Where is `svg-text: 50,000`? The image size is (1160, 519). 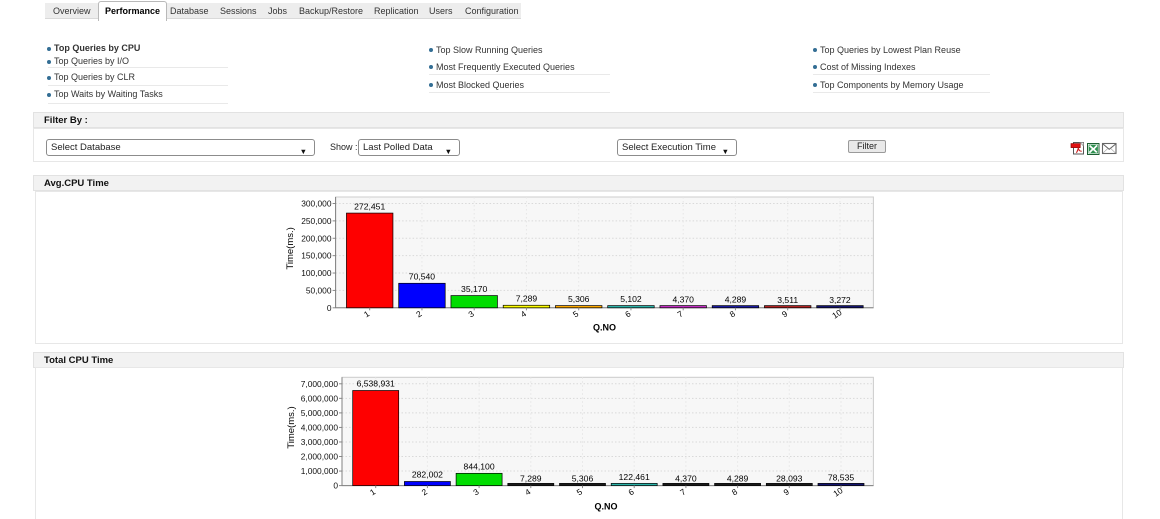 svg-text: 50,000 is located at coordinates (319, 290).